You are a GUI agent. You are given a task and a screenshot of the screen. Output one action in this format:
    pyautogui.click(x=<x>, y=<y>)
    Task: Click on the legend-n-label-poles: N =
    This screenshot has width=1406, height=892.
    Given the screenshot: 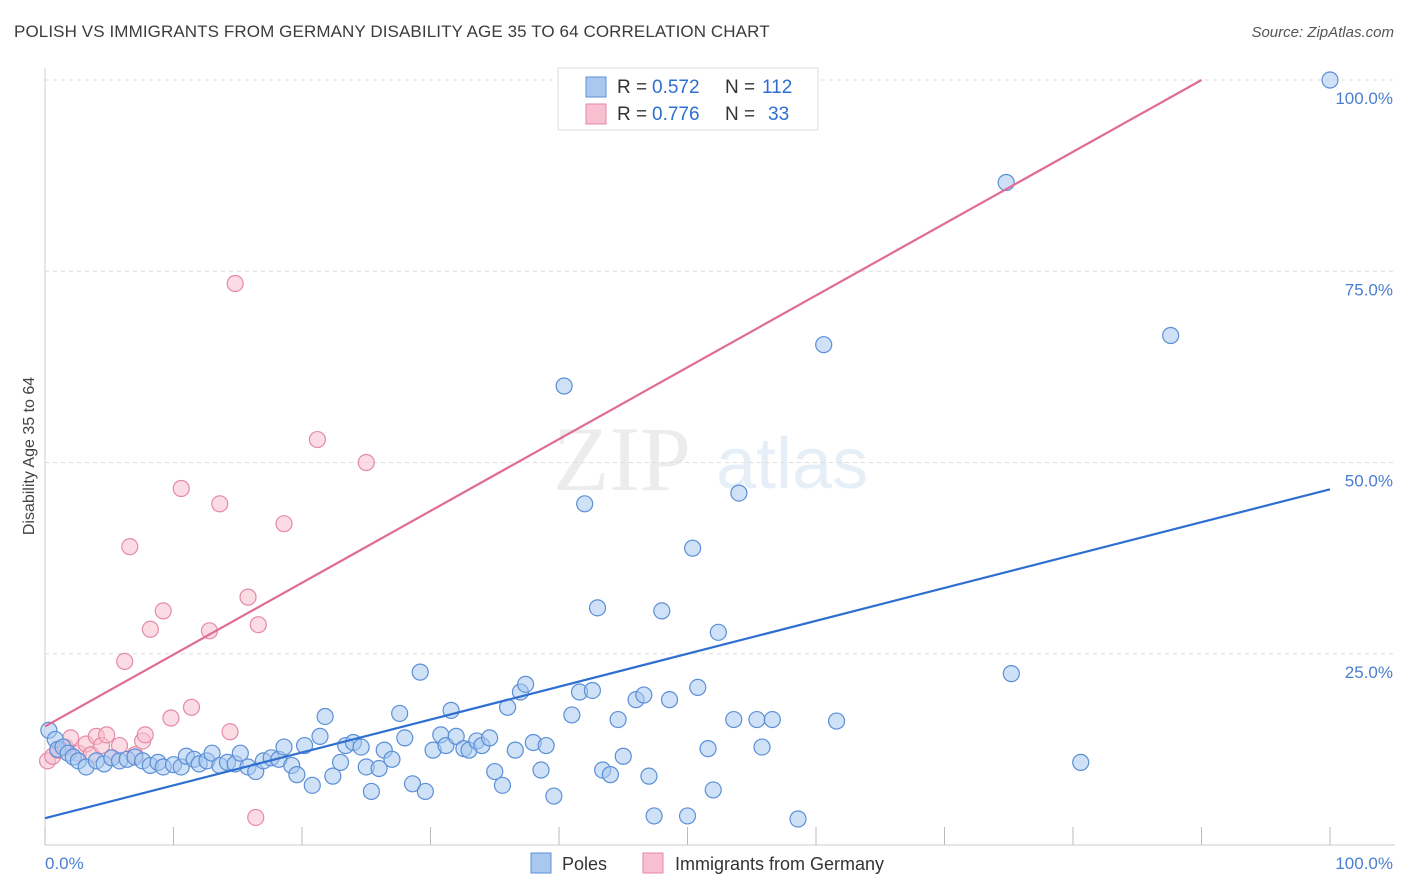 What is the action you would take?
    pyautogui.click(x=740, y=87)
    